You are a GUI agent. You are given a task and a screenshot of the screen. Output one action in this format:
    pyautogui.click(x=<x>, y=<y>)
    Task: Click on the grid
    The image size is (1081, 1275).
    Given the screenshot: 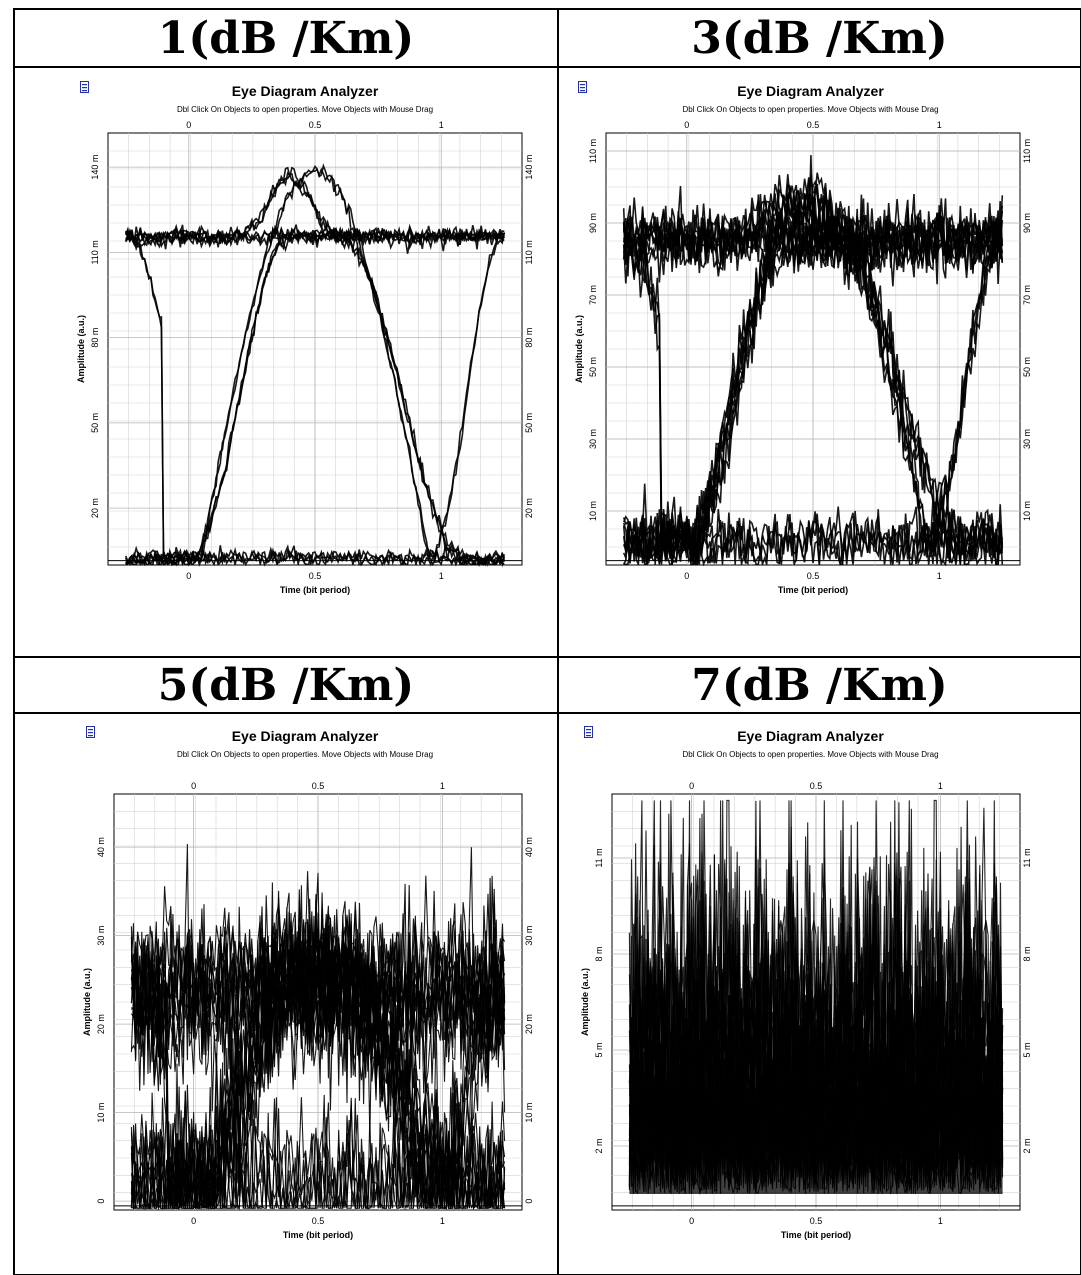 What is the action you would take?
    pyautogui.click(x=315, y=349)
    